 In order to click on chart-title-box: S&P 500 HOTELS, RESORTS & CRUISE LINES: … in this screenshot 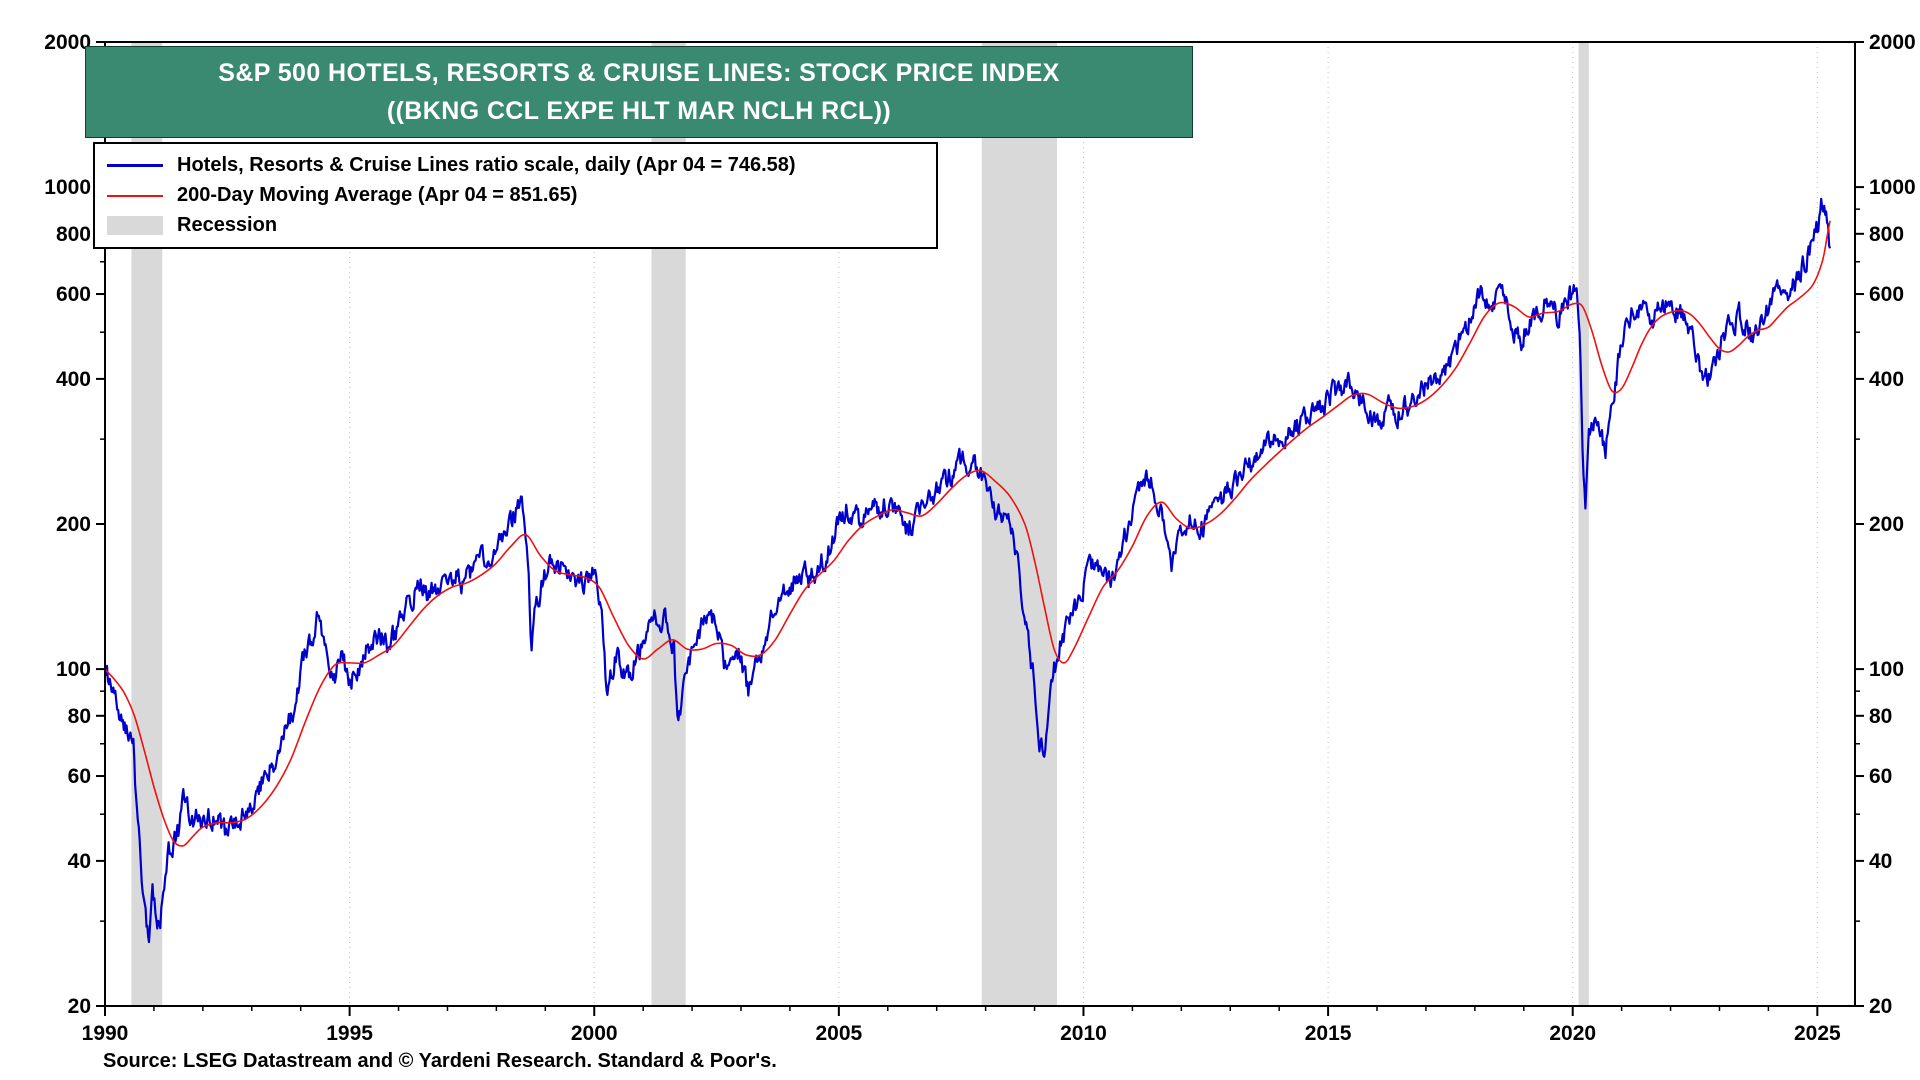, I will do `click(639, 92)`.